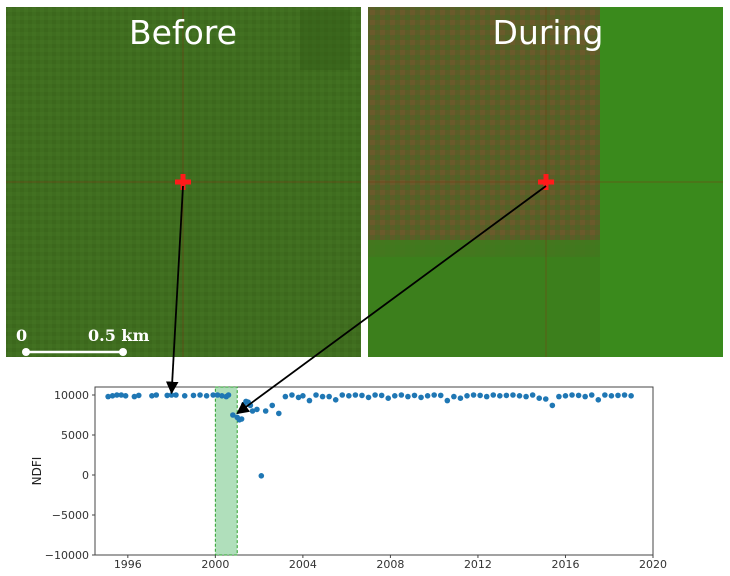  I want to click on y-tick-label: −10000, so click(67, 555).